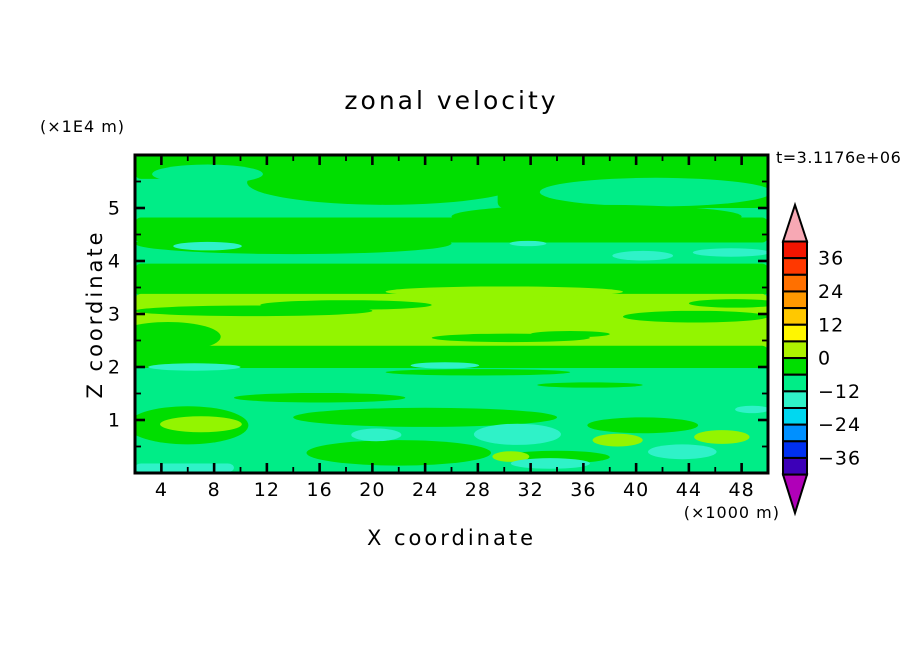 The height and width of the screenshot is (654, 904). Describe the element at coordinates (583, 490) in the screenshot. I see `x-tick-label: 36` at that location.